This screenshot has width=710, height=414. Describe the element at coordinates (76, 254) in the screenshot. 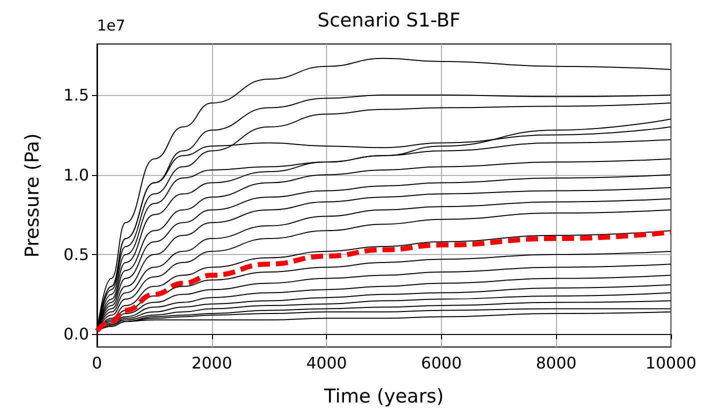

I see `y-tick-label: 0.5` at that location.